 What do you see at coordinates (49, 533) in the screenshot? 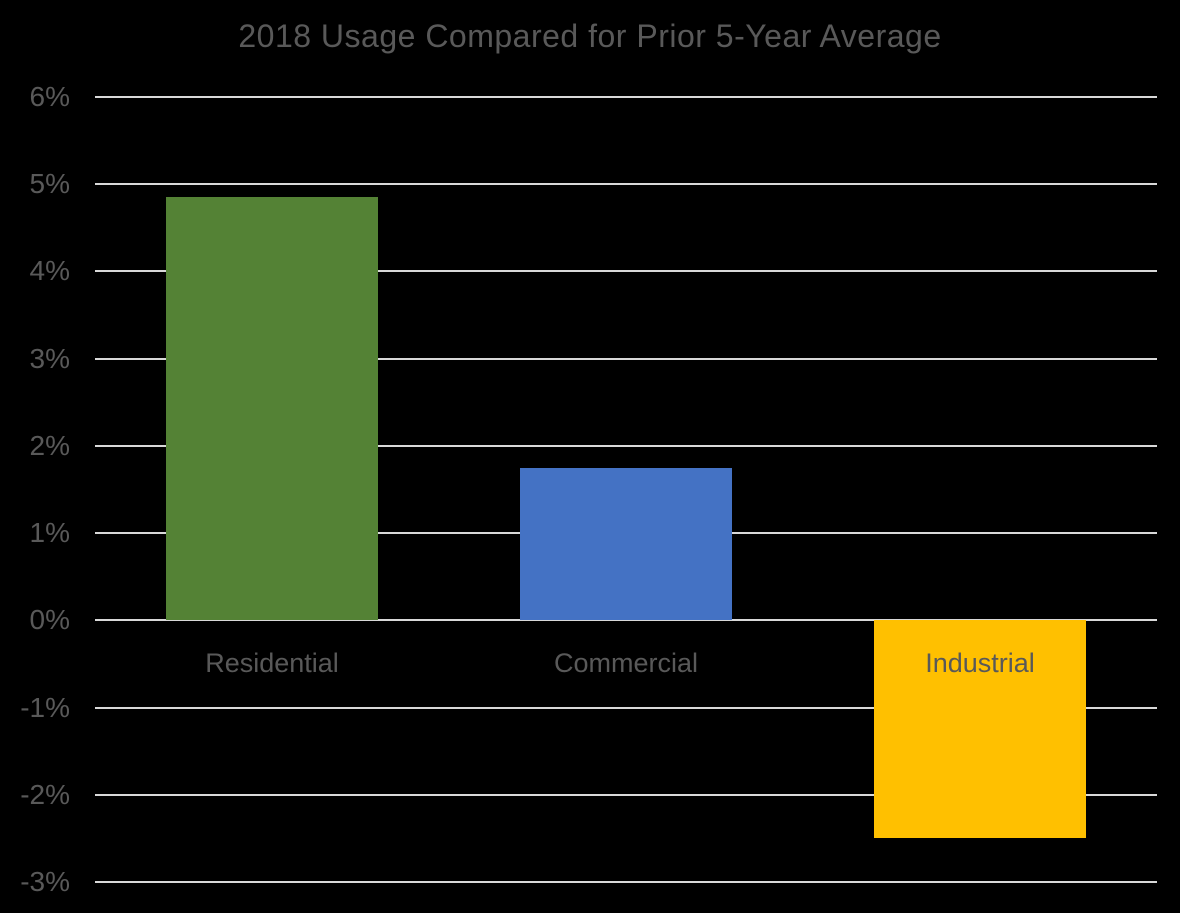
I see `y-tick-label: 1%` at bounding box center [49, 533].